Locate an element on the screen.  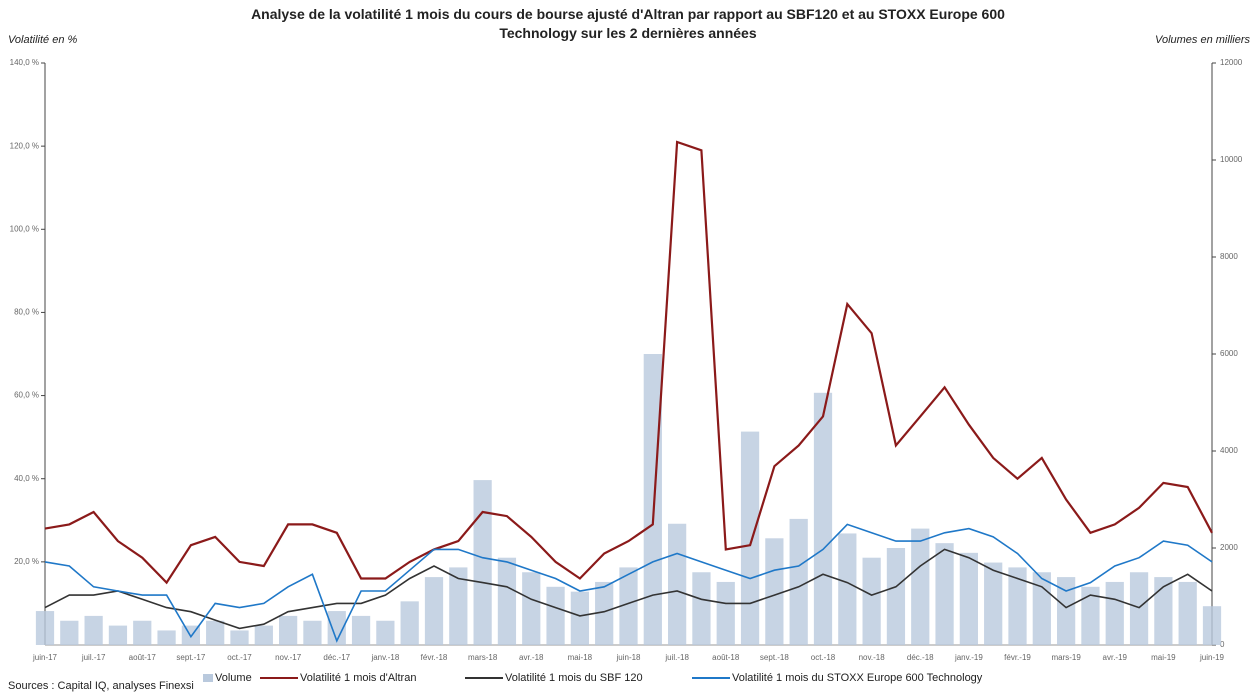
y2-tick-label: 0 is located at coordinates (1222, 644).